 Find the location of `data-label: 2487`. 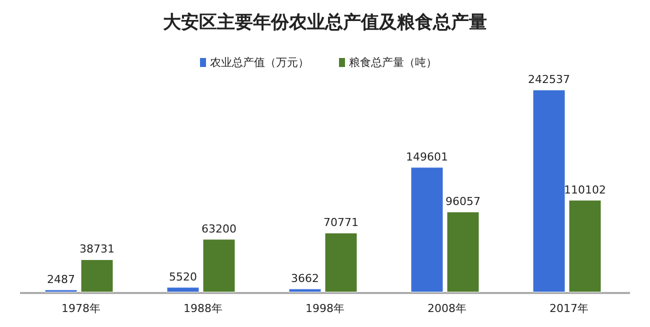

data-label: 2487 is located at coordinates (61, 279).